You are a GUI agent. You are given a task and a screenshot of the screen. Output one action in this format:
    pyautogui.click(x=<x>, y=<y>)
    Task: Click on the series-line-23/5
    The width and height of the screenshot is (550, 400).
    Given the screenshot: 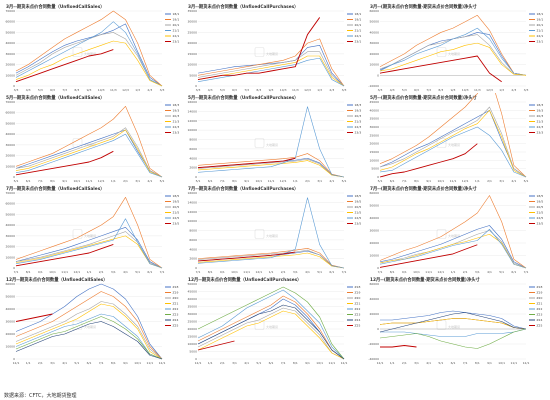 What is the action you would take?
    pyautogui.click(x=64, y=255)
    